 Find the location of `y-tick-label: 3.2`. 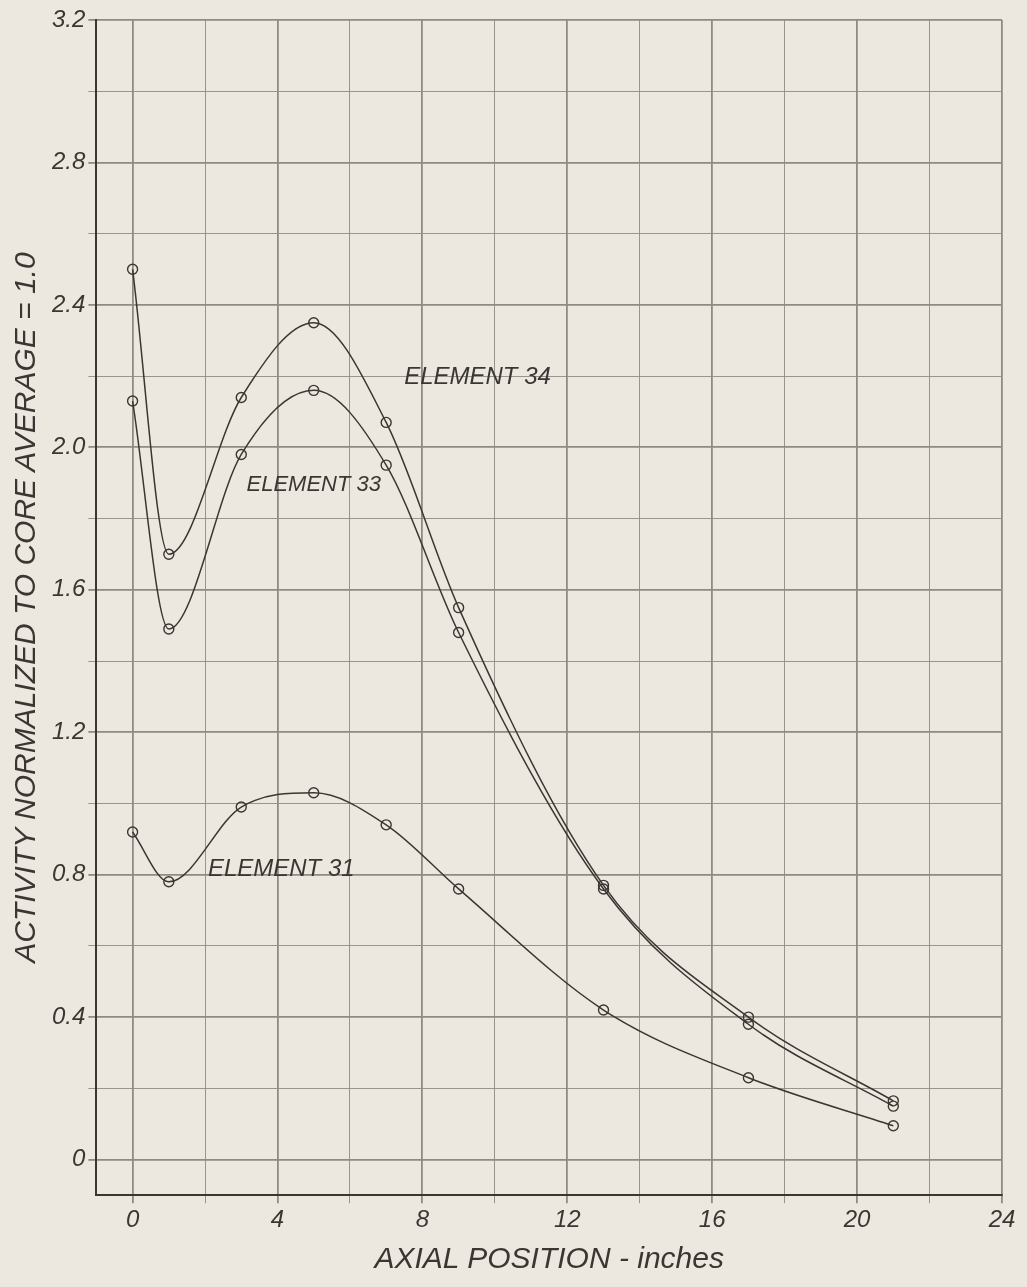

y-tick-label: 3.2 is located at coordinates (68, 18).